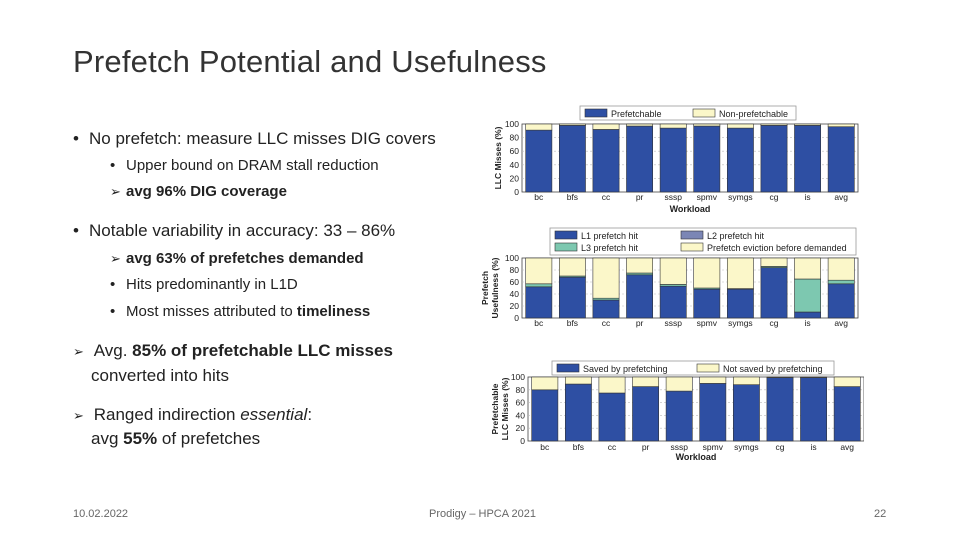 This screenshot has height=540, width=960. What do you see at coordinates (636, 114) in the screenshot?
I see `legend-label: Prefetchable` at bounding box center [636, 114].